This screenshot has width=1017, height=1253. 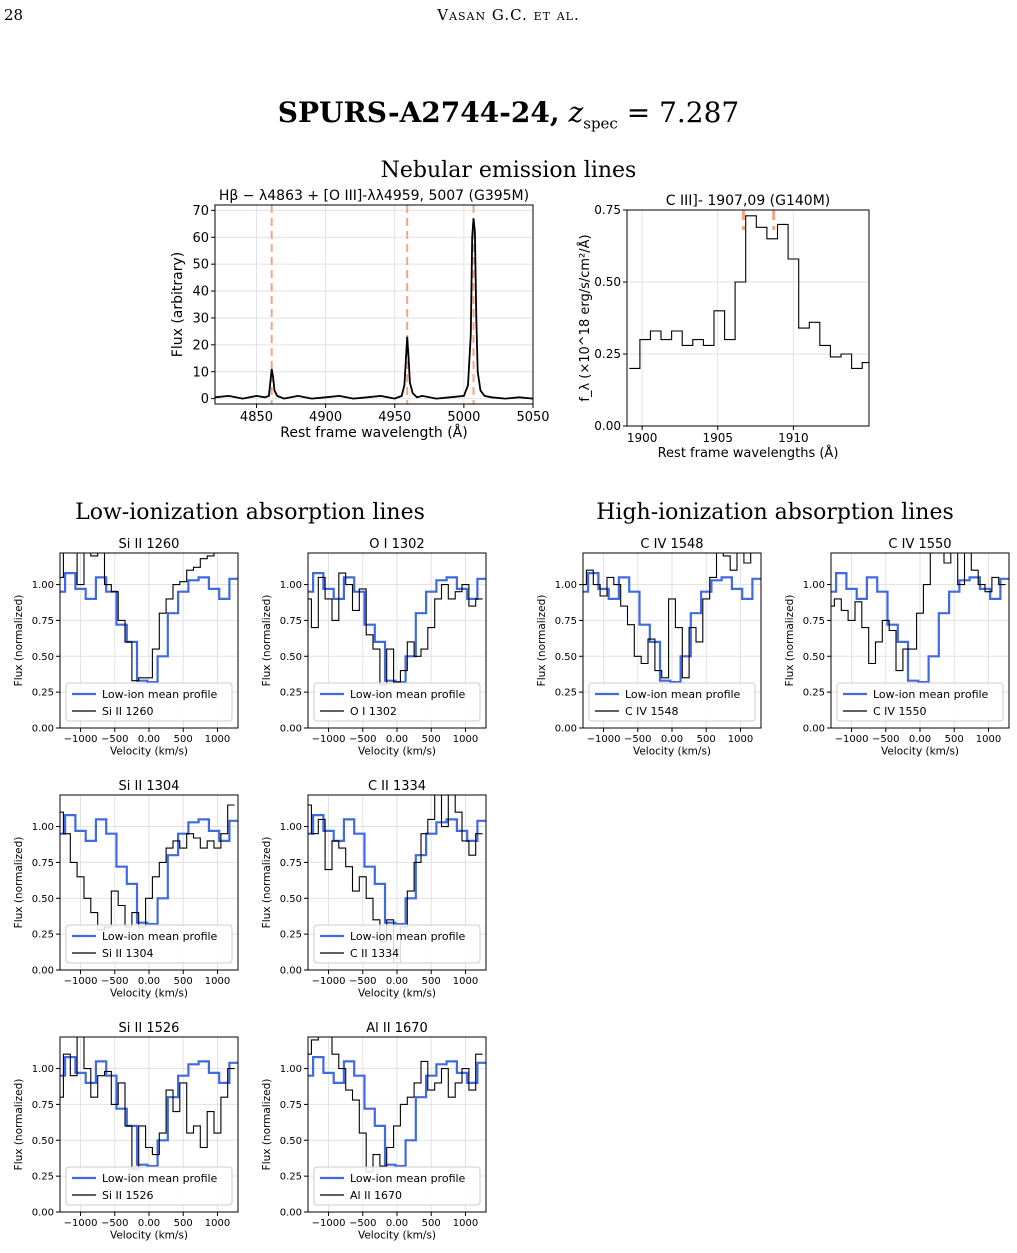 I want to click on legend-label: Si II 1526, so click(x=128, y=1195).